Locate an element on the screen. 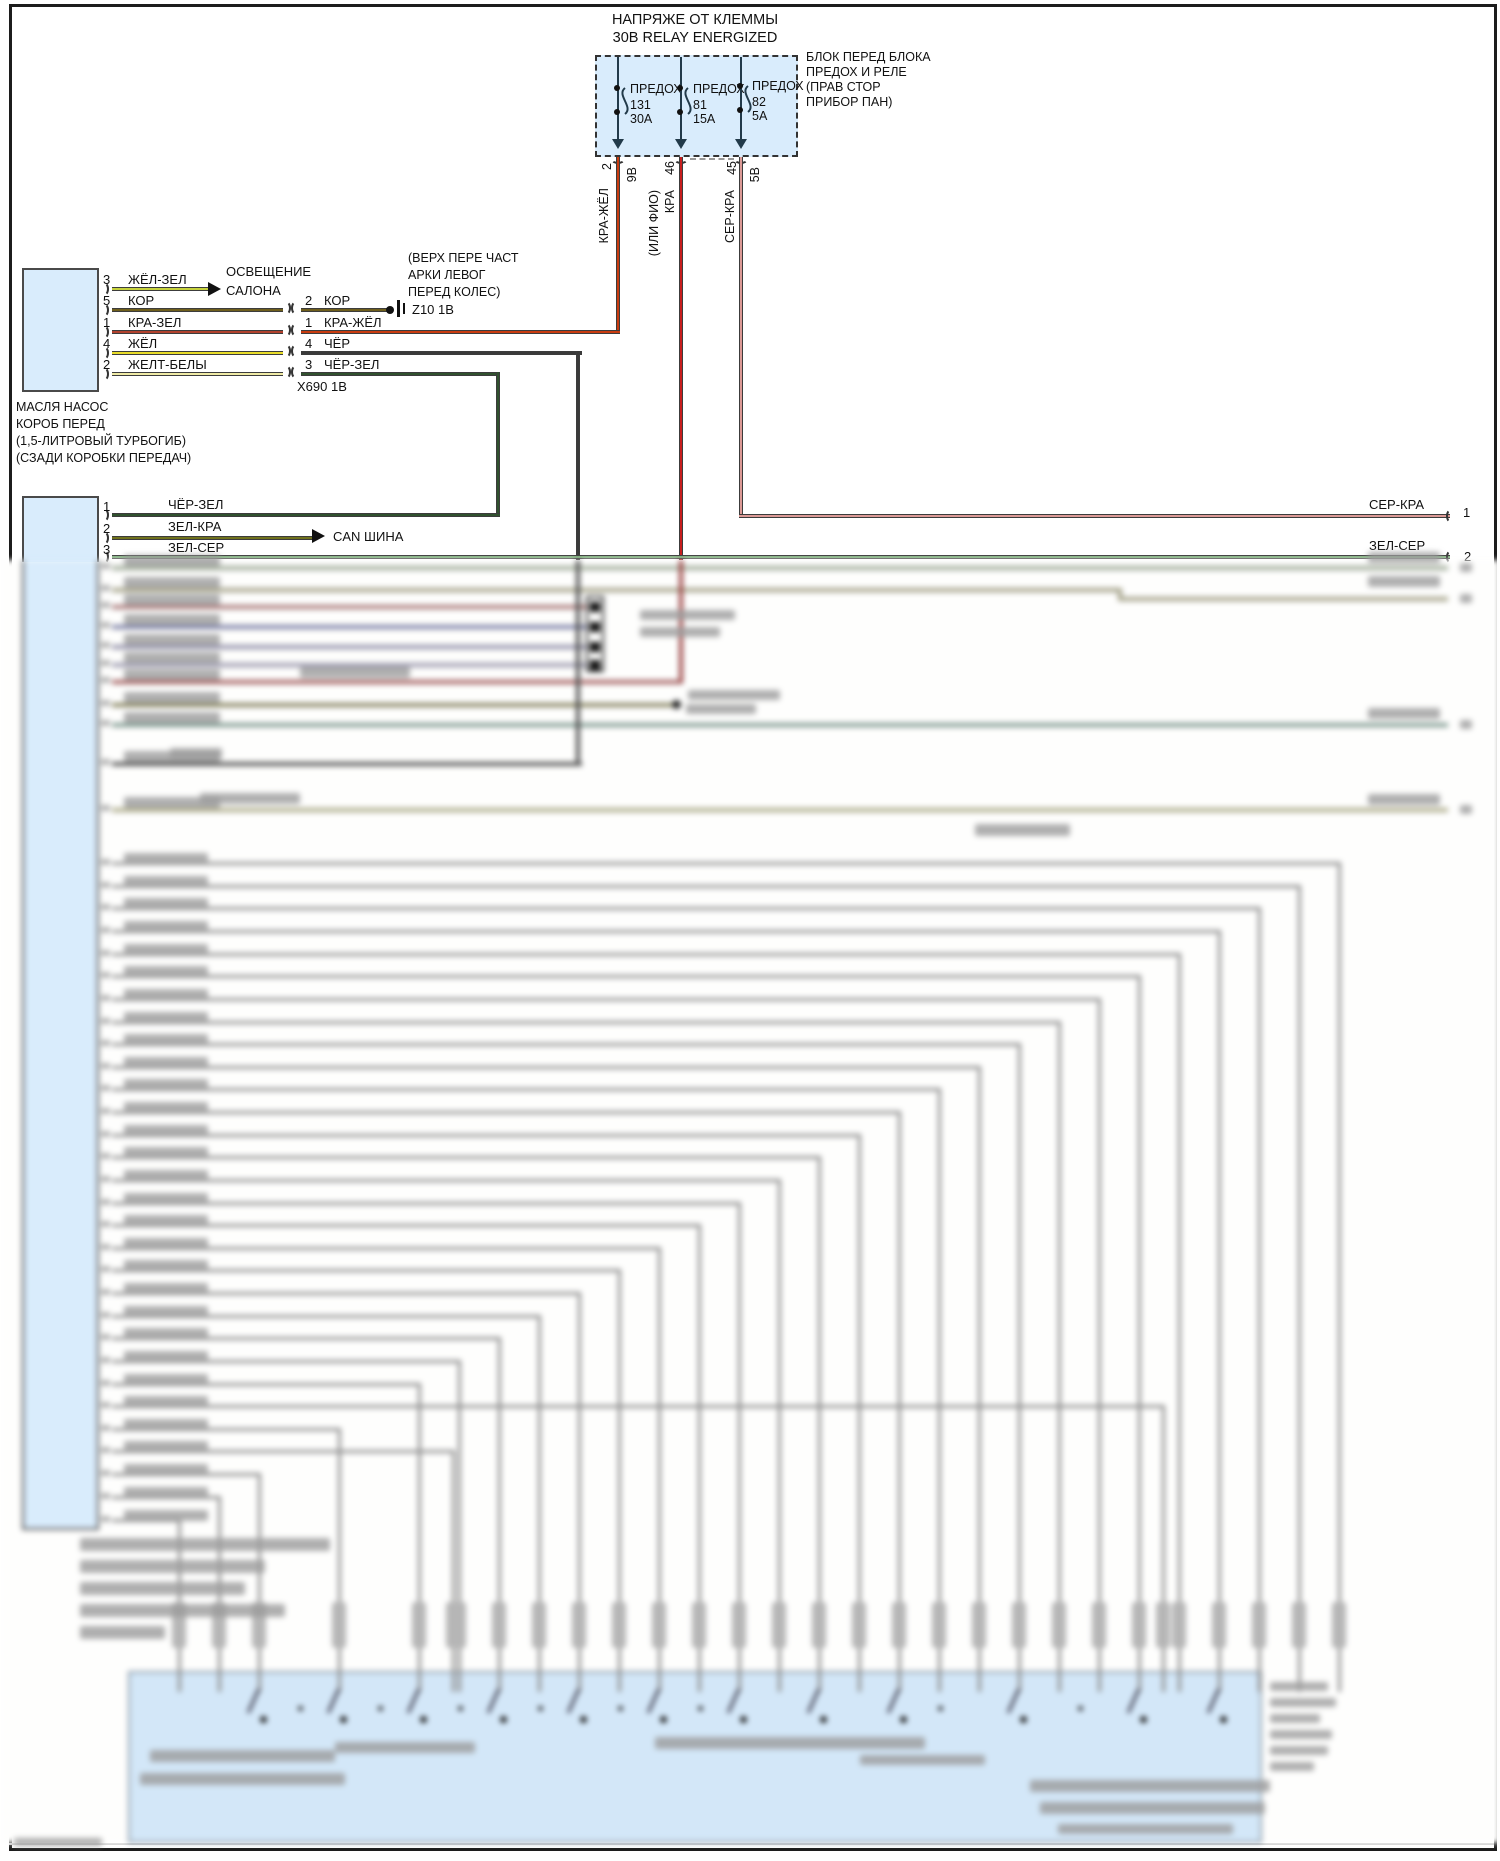 The height and width of the screenshot is (1861, 1500). pin-number: 5 is located at coordinates (107, 300).